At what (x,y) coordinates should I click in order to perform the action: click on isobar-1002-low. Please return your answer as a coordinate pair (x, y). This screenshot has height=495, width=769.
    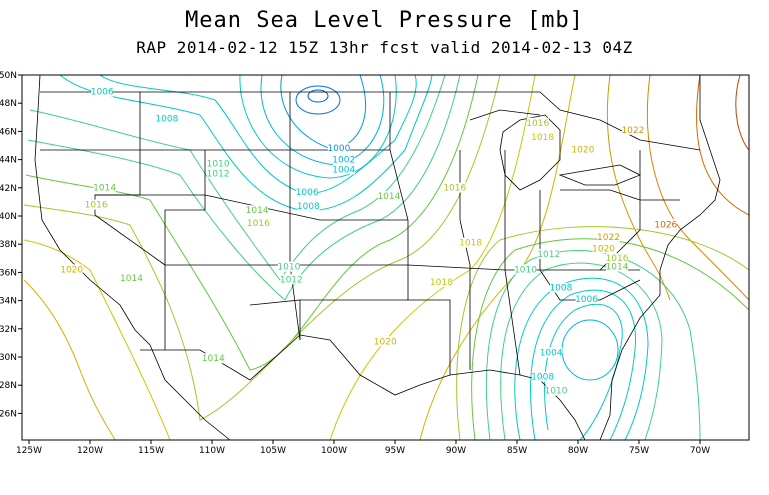
    Looking at the image, I should click on (590, 350).